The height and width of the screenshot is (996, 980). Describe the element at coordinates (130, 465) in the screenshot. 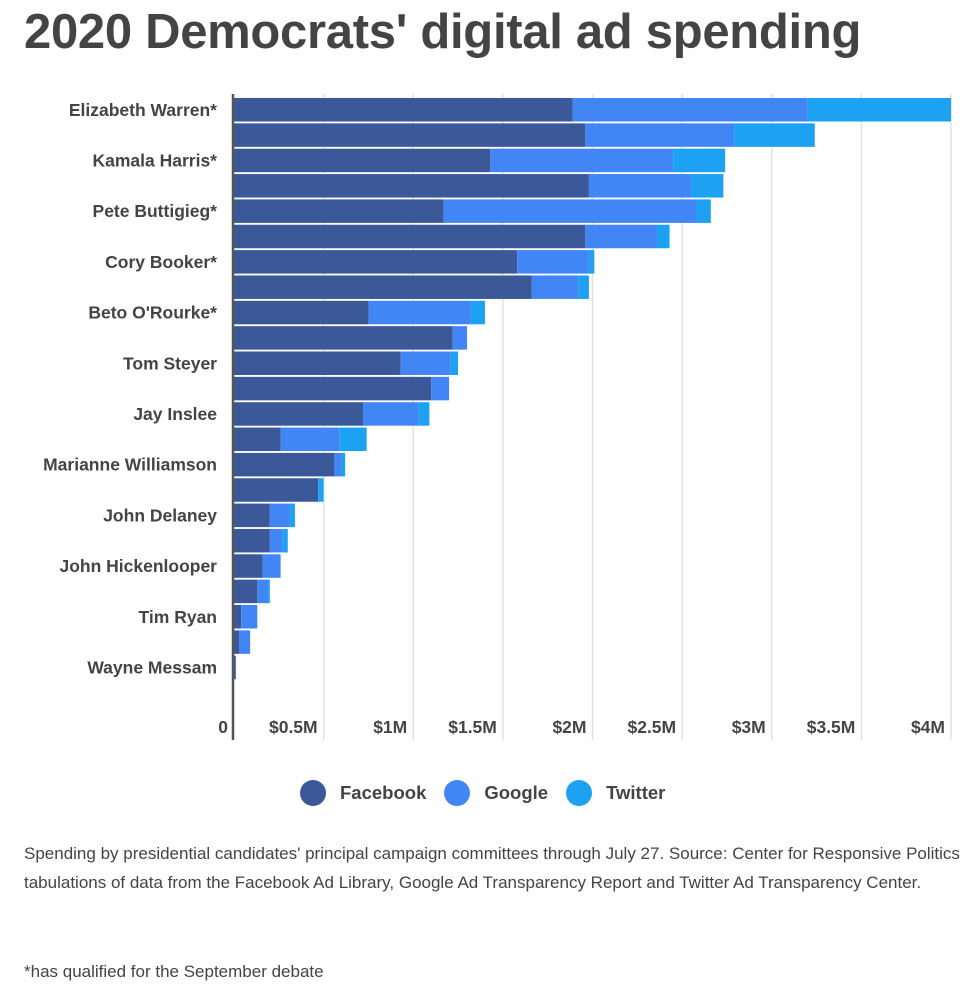

I see `y-axis-label: Marianne Williamson` at that location.